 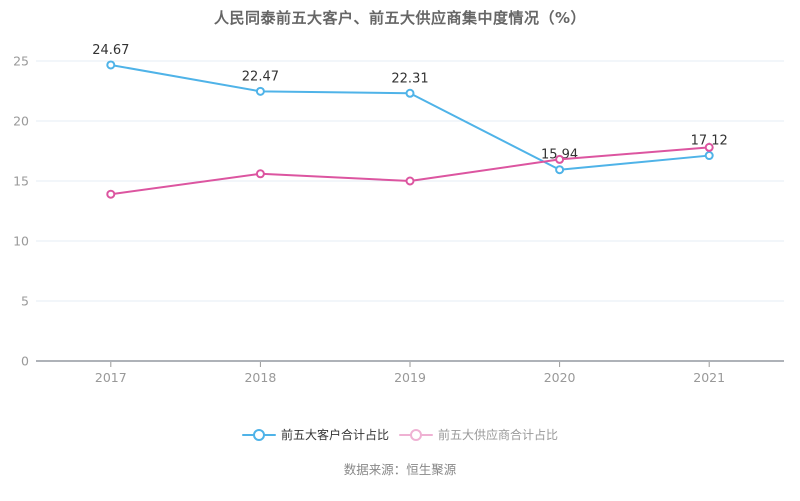 I want to click on y-axis-tick-label: 0, so click(x=25, y=361).